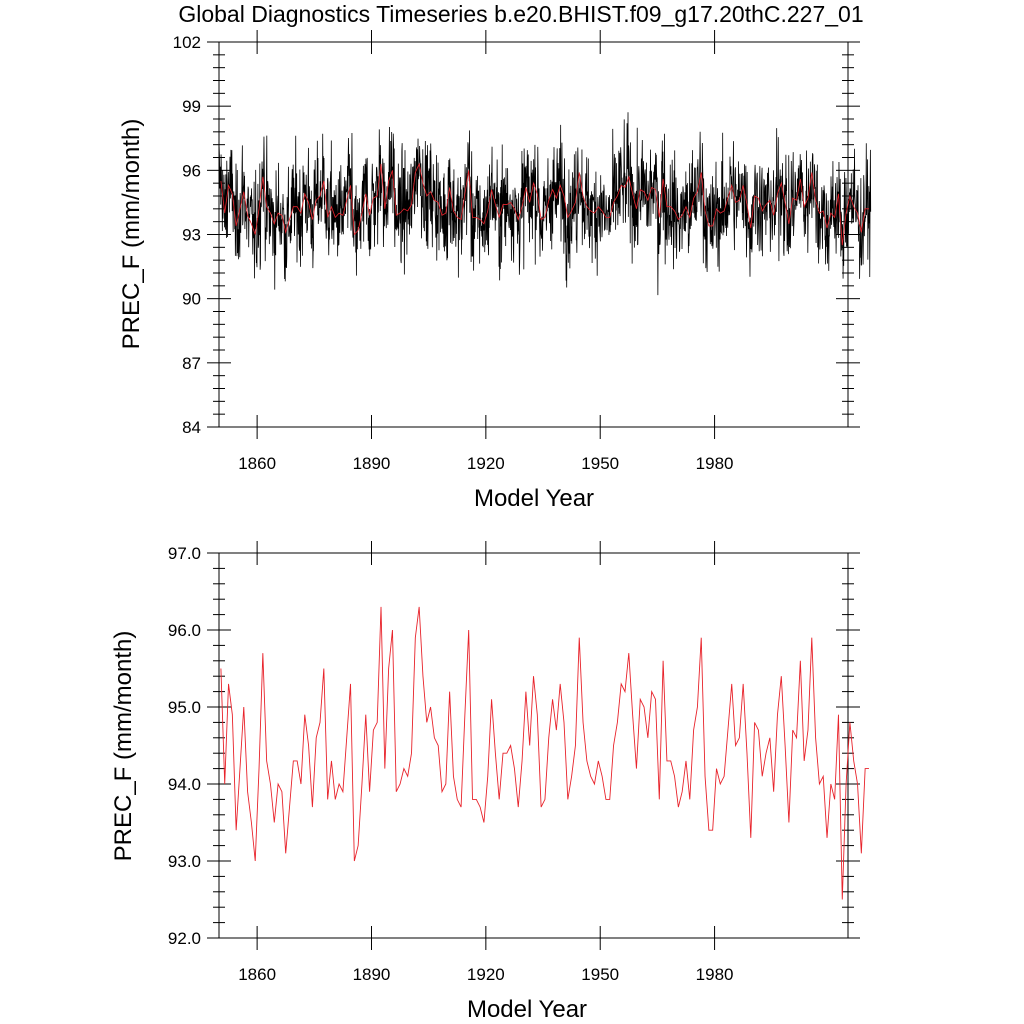  What do you see at coordinates (184, 553) in the screenshot?
I see `y-tick-label: 97.0` at bounding box center [184, 553].